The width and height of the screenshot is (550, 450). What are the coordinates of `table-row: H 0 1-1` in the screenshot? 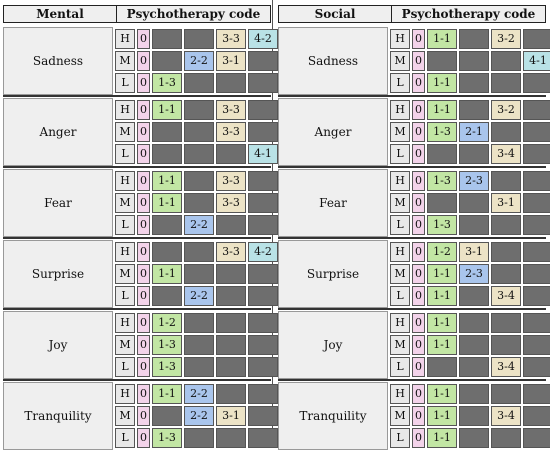 It's located at (470, 394).